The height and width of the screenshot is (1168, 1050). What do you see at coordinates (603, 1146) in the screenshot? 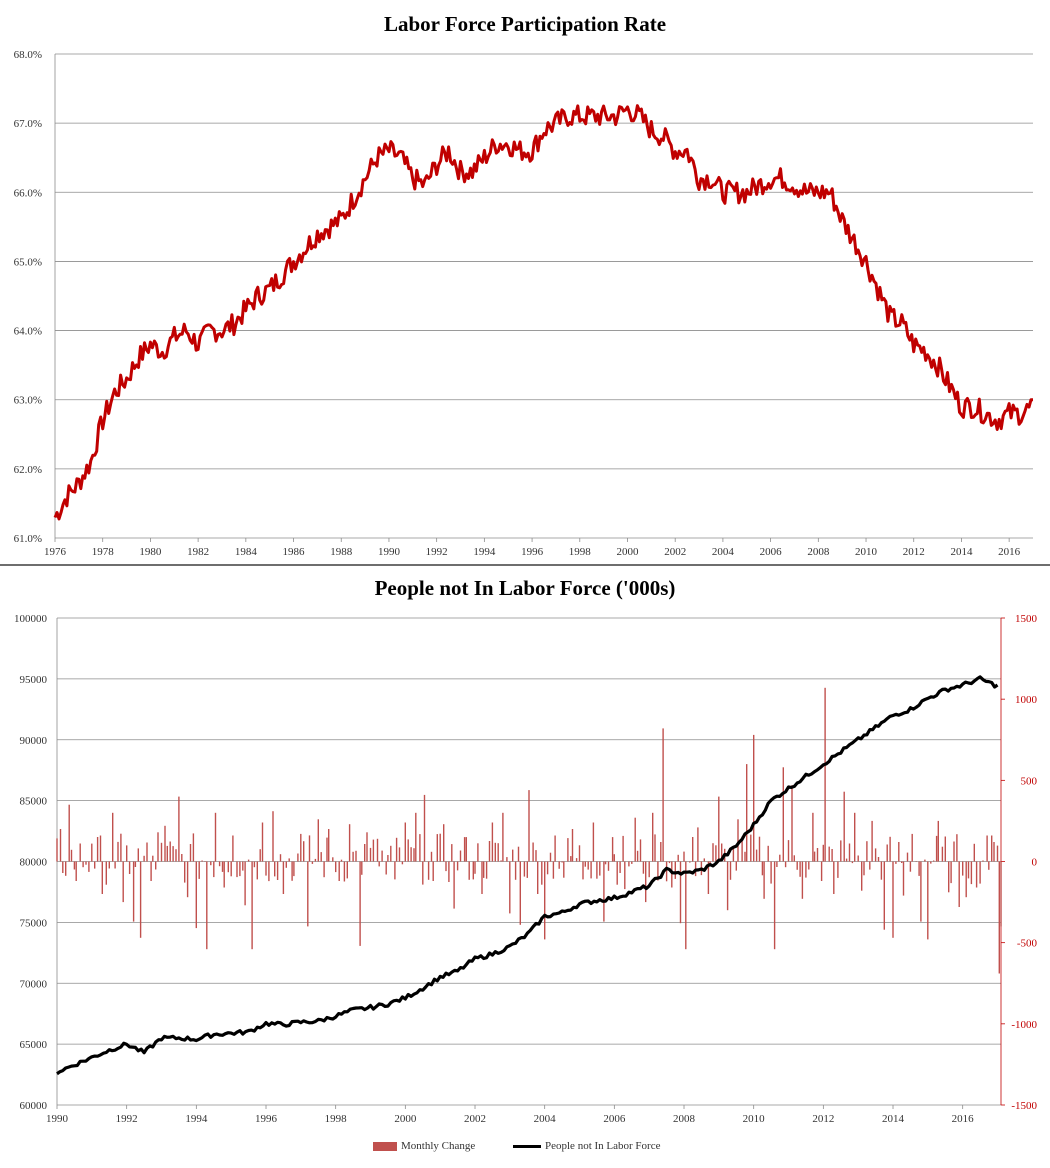
I see `legend-label-people-not-in-labor-force: People not In Labor Force` at bounding box center [603, 1146].